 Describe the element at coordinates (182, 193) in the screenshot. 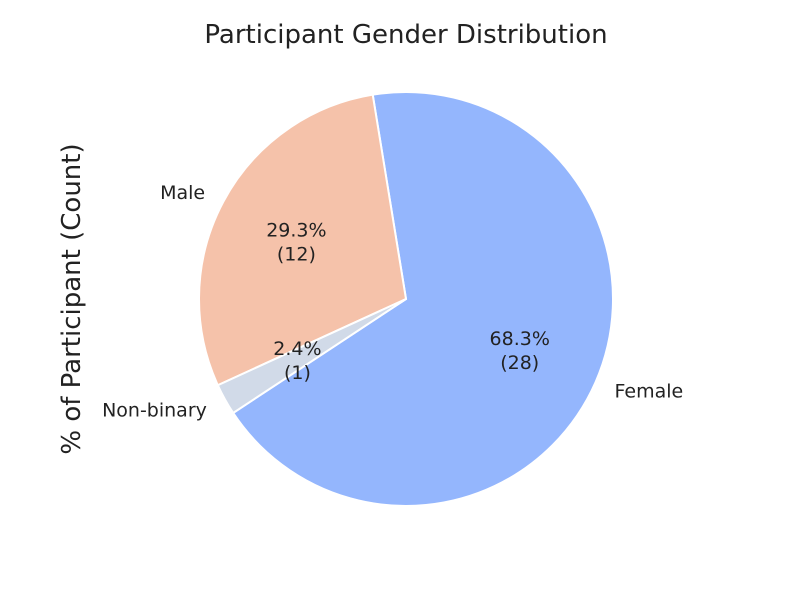

I see `category-label-male: Male` at that location.